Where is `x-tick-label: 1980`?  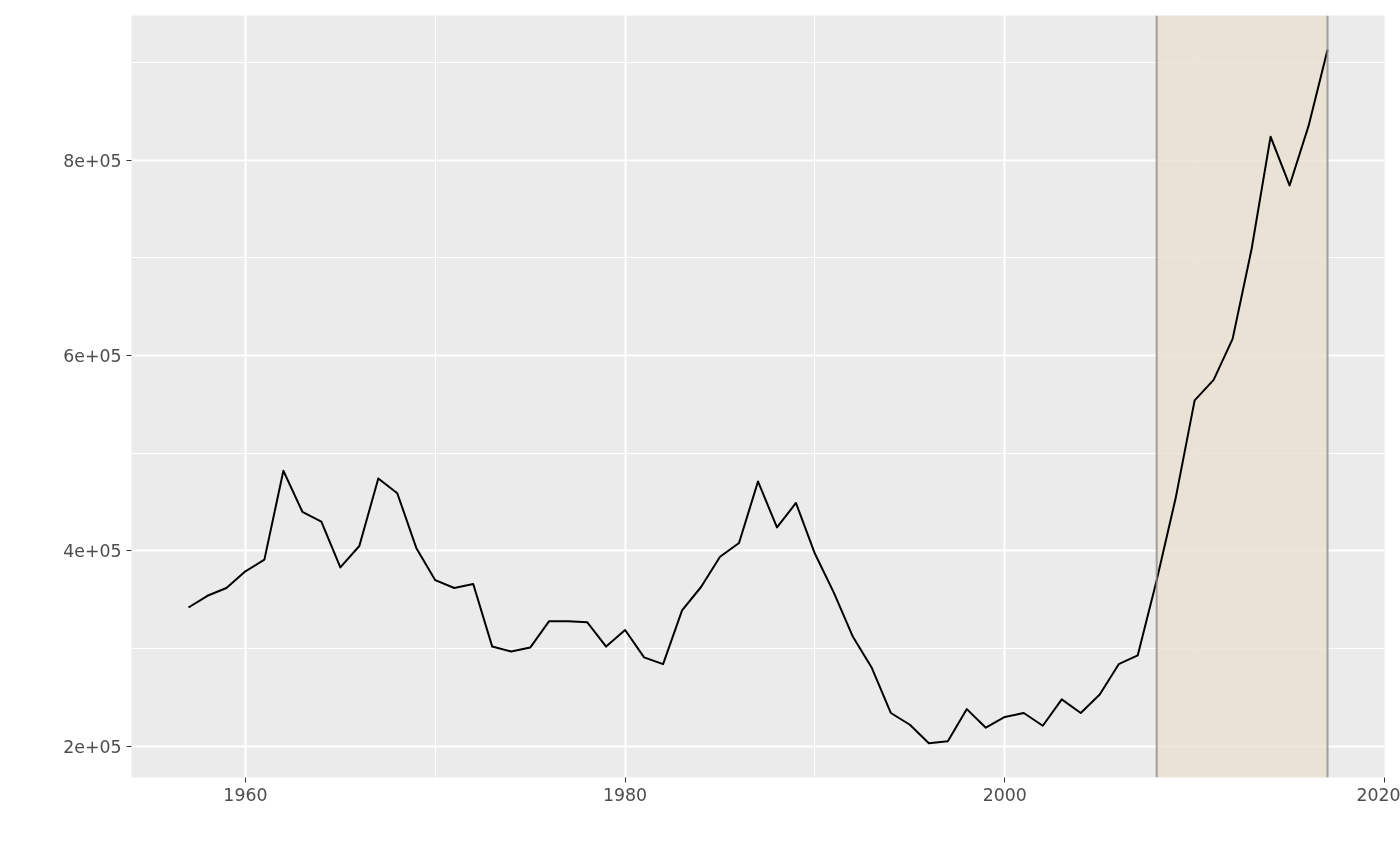 x-tick-label: 1980 is located at coordinates (625, 794).